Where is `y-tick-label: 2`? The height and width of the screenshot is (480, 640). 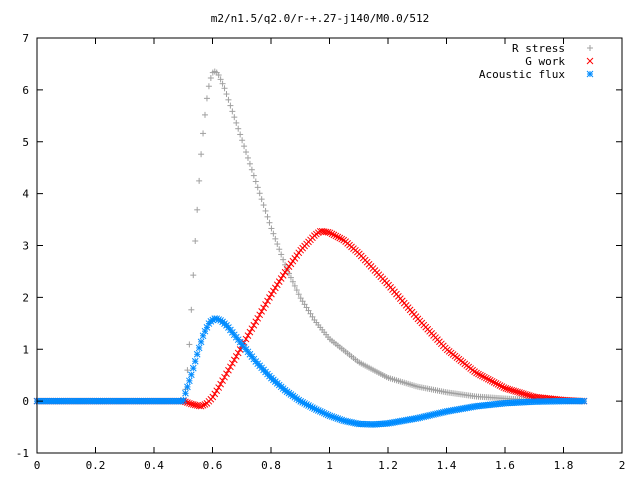
y-tick-label: 2 is located at coordinates (25, 297).